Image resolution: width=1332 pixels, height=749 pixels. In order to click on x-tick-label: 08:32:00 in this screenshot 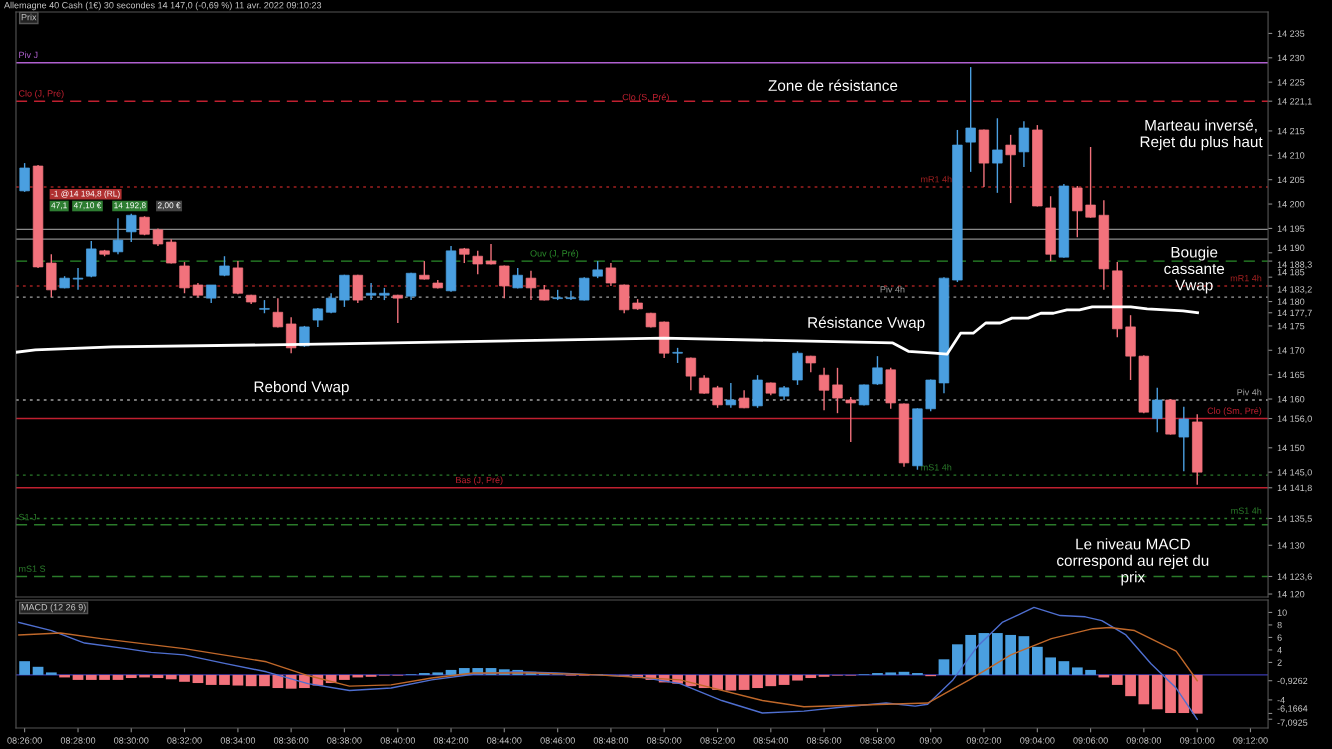, I will do `click(184, 740)`.